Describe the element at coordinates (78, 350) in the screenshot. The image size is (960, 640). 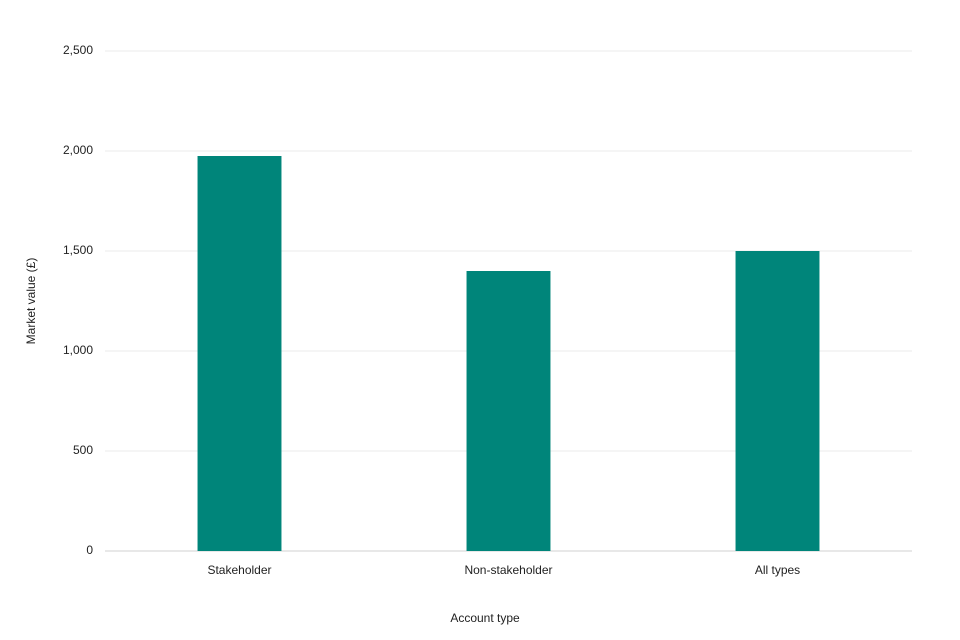
I see `y-tick-label: 1,000` at that location.